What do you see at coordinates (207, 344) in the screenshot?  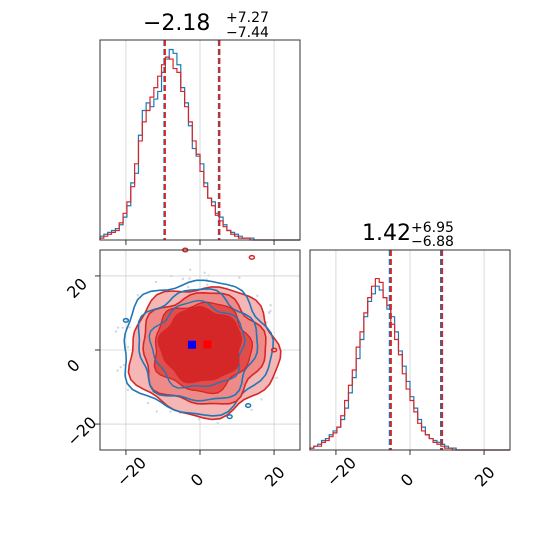 I see `truth-marker-b` at bounding box center [207, 344].